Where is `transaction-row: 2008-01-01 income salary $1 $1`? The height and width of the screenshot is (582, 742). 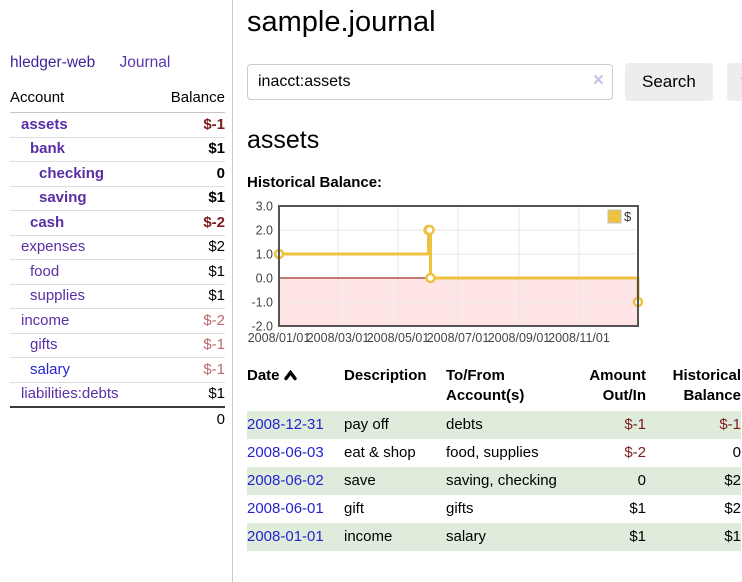
transaction-row: 2008-01-01 income salary $1 $1 is located at coordinates (494, 537).